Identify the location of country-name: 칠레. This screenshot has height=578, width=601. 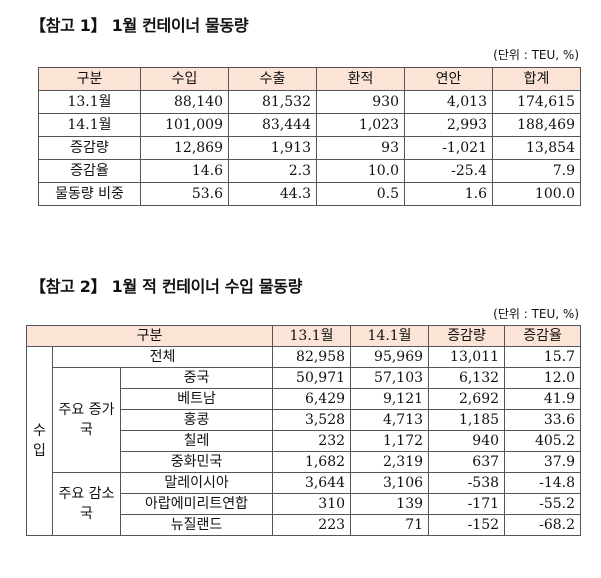
(196, 441).